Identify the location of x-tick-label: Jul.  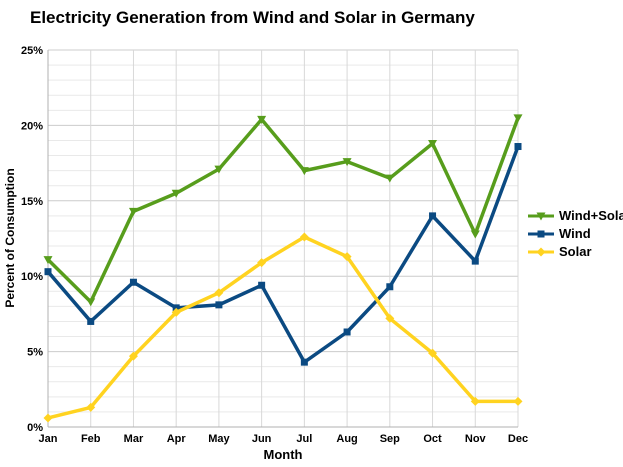
(304, 439).